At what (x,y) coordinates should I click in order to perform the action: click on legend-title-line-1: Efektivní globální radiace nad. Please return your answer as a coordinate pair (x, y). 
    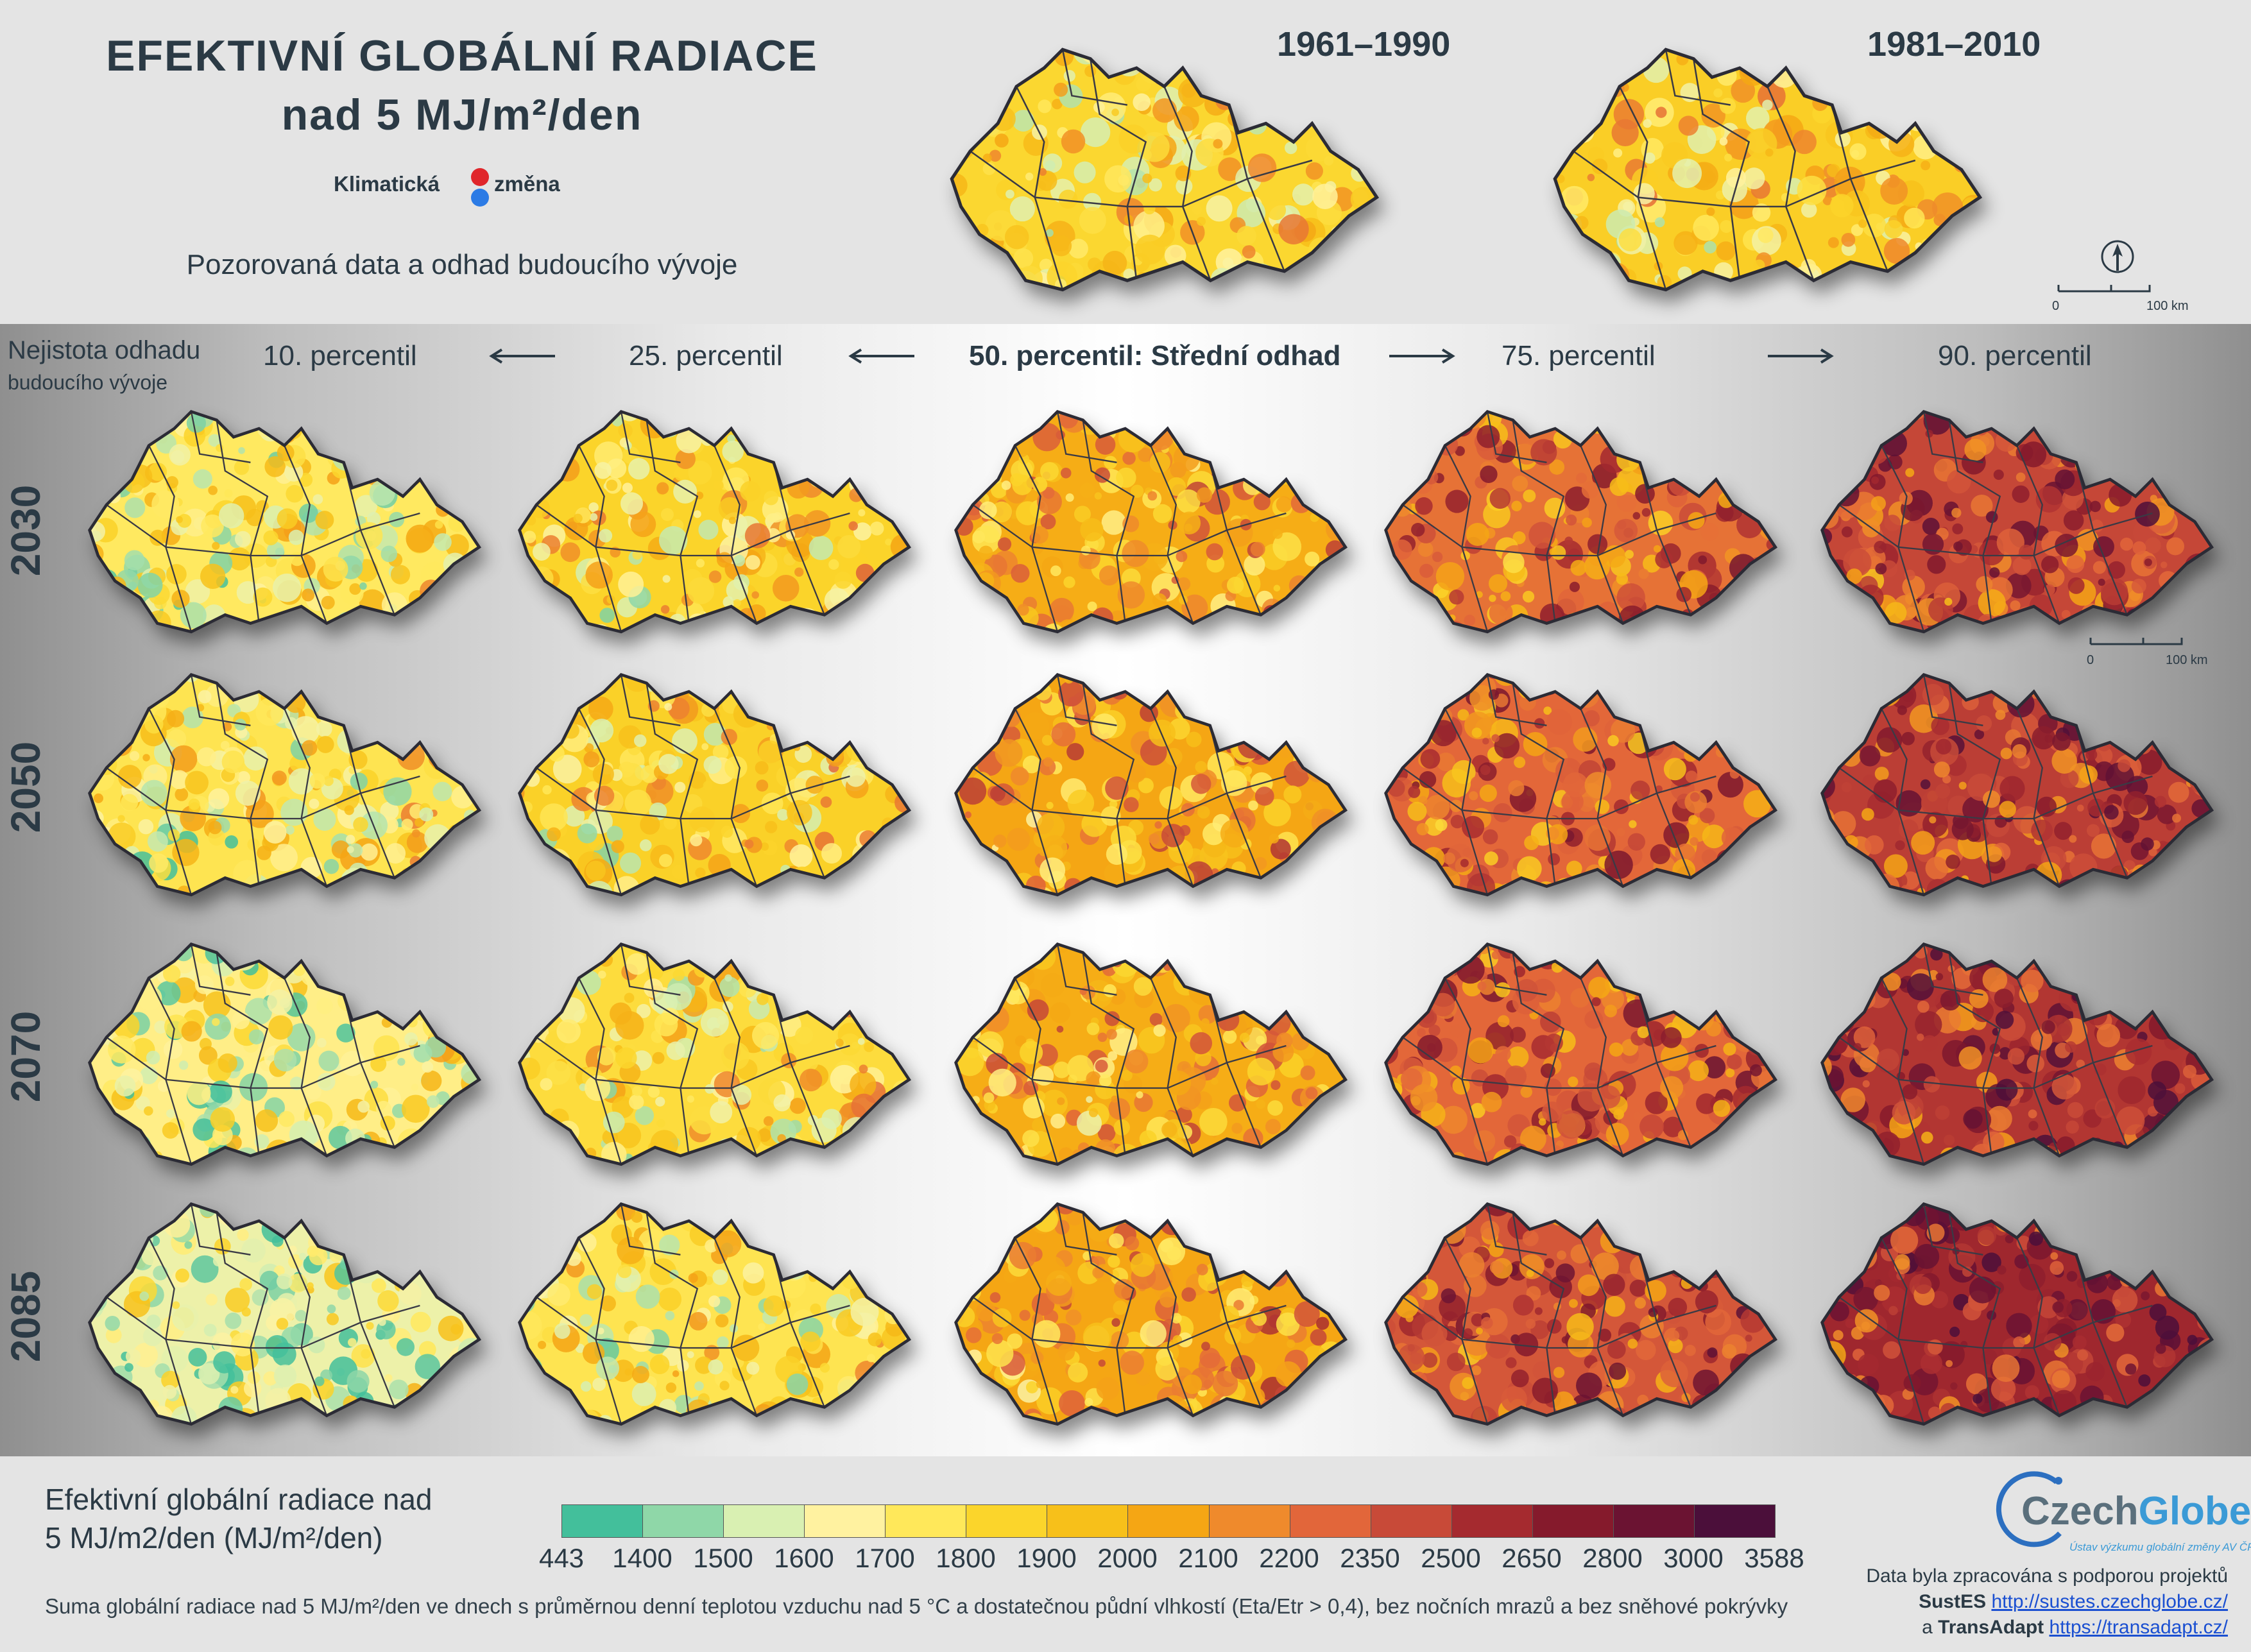
    Looking at the image, I should click on (238, 1499).